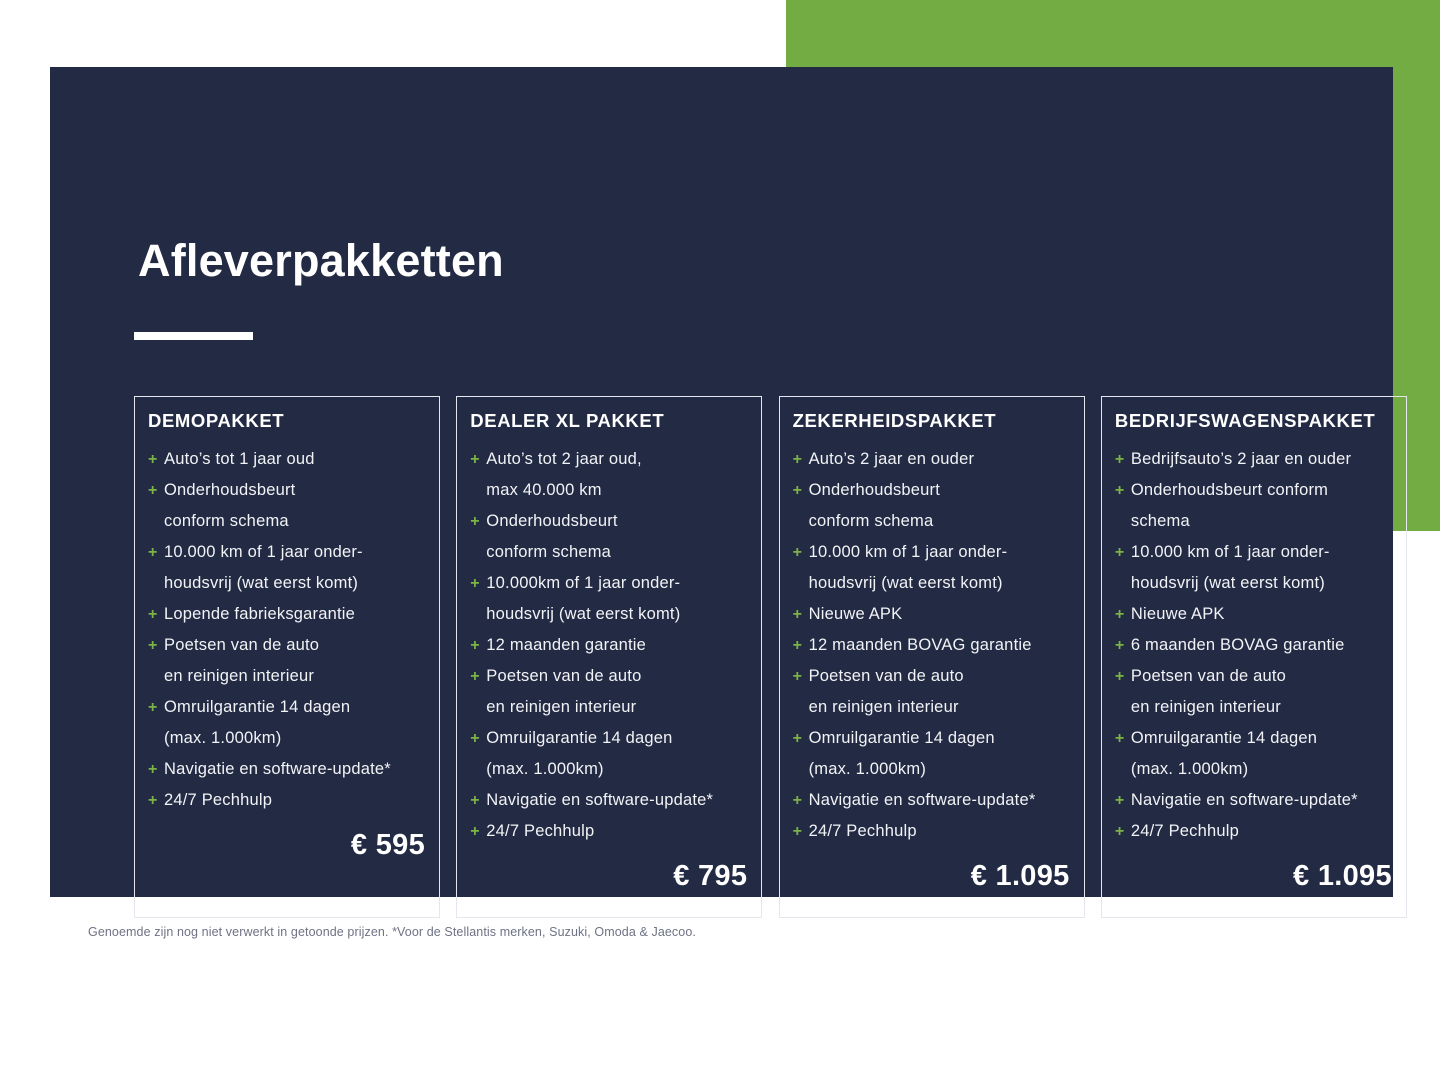 Image resolution: width=1440 pixels, height=1080 pixels. Describe the element at coordinates (891, 459) in the screenshot. I see `package-item-text: Auto’s 2 jaar en ouder` at that location.